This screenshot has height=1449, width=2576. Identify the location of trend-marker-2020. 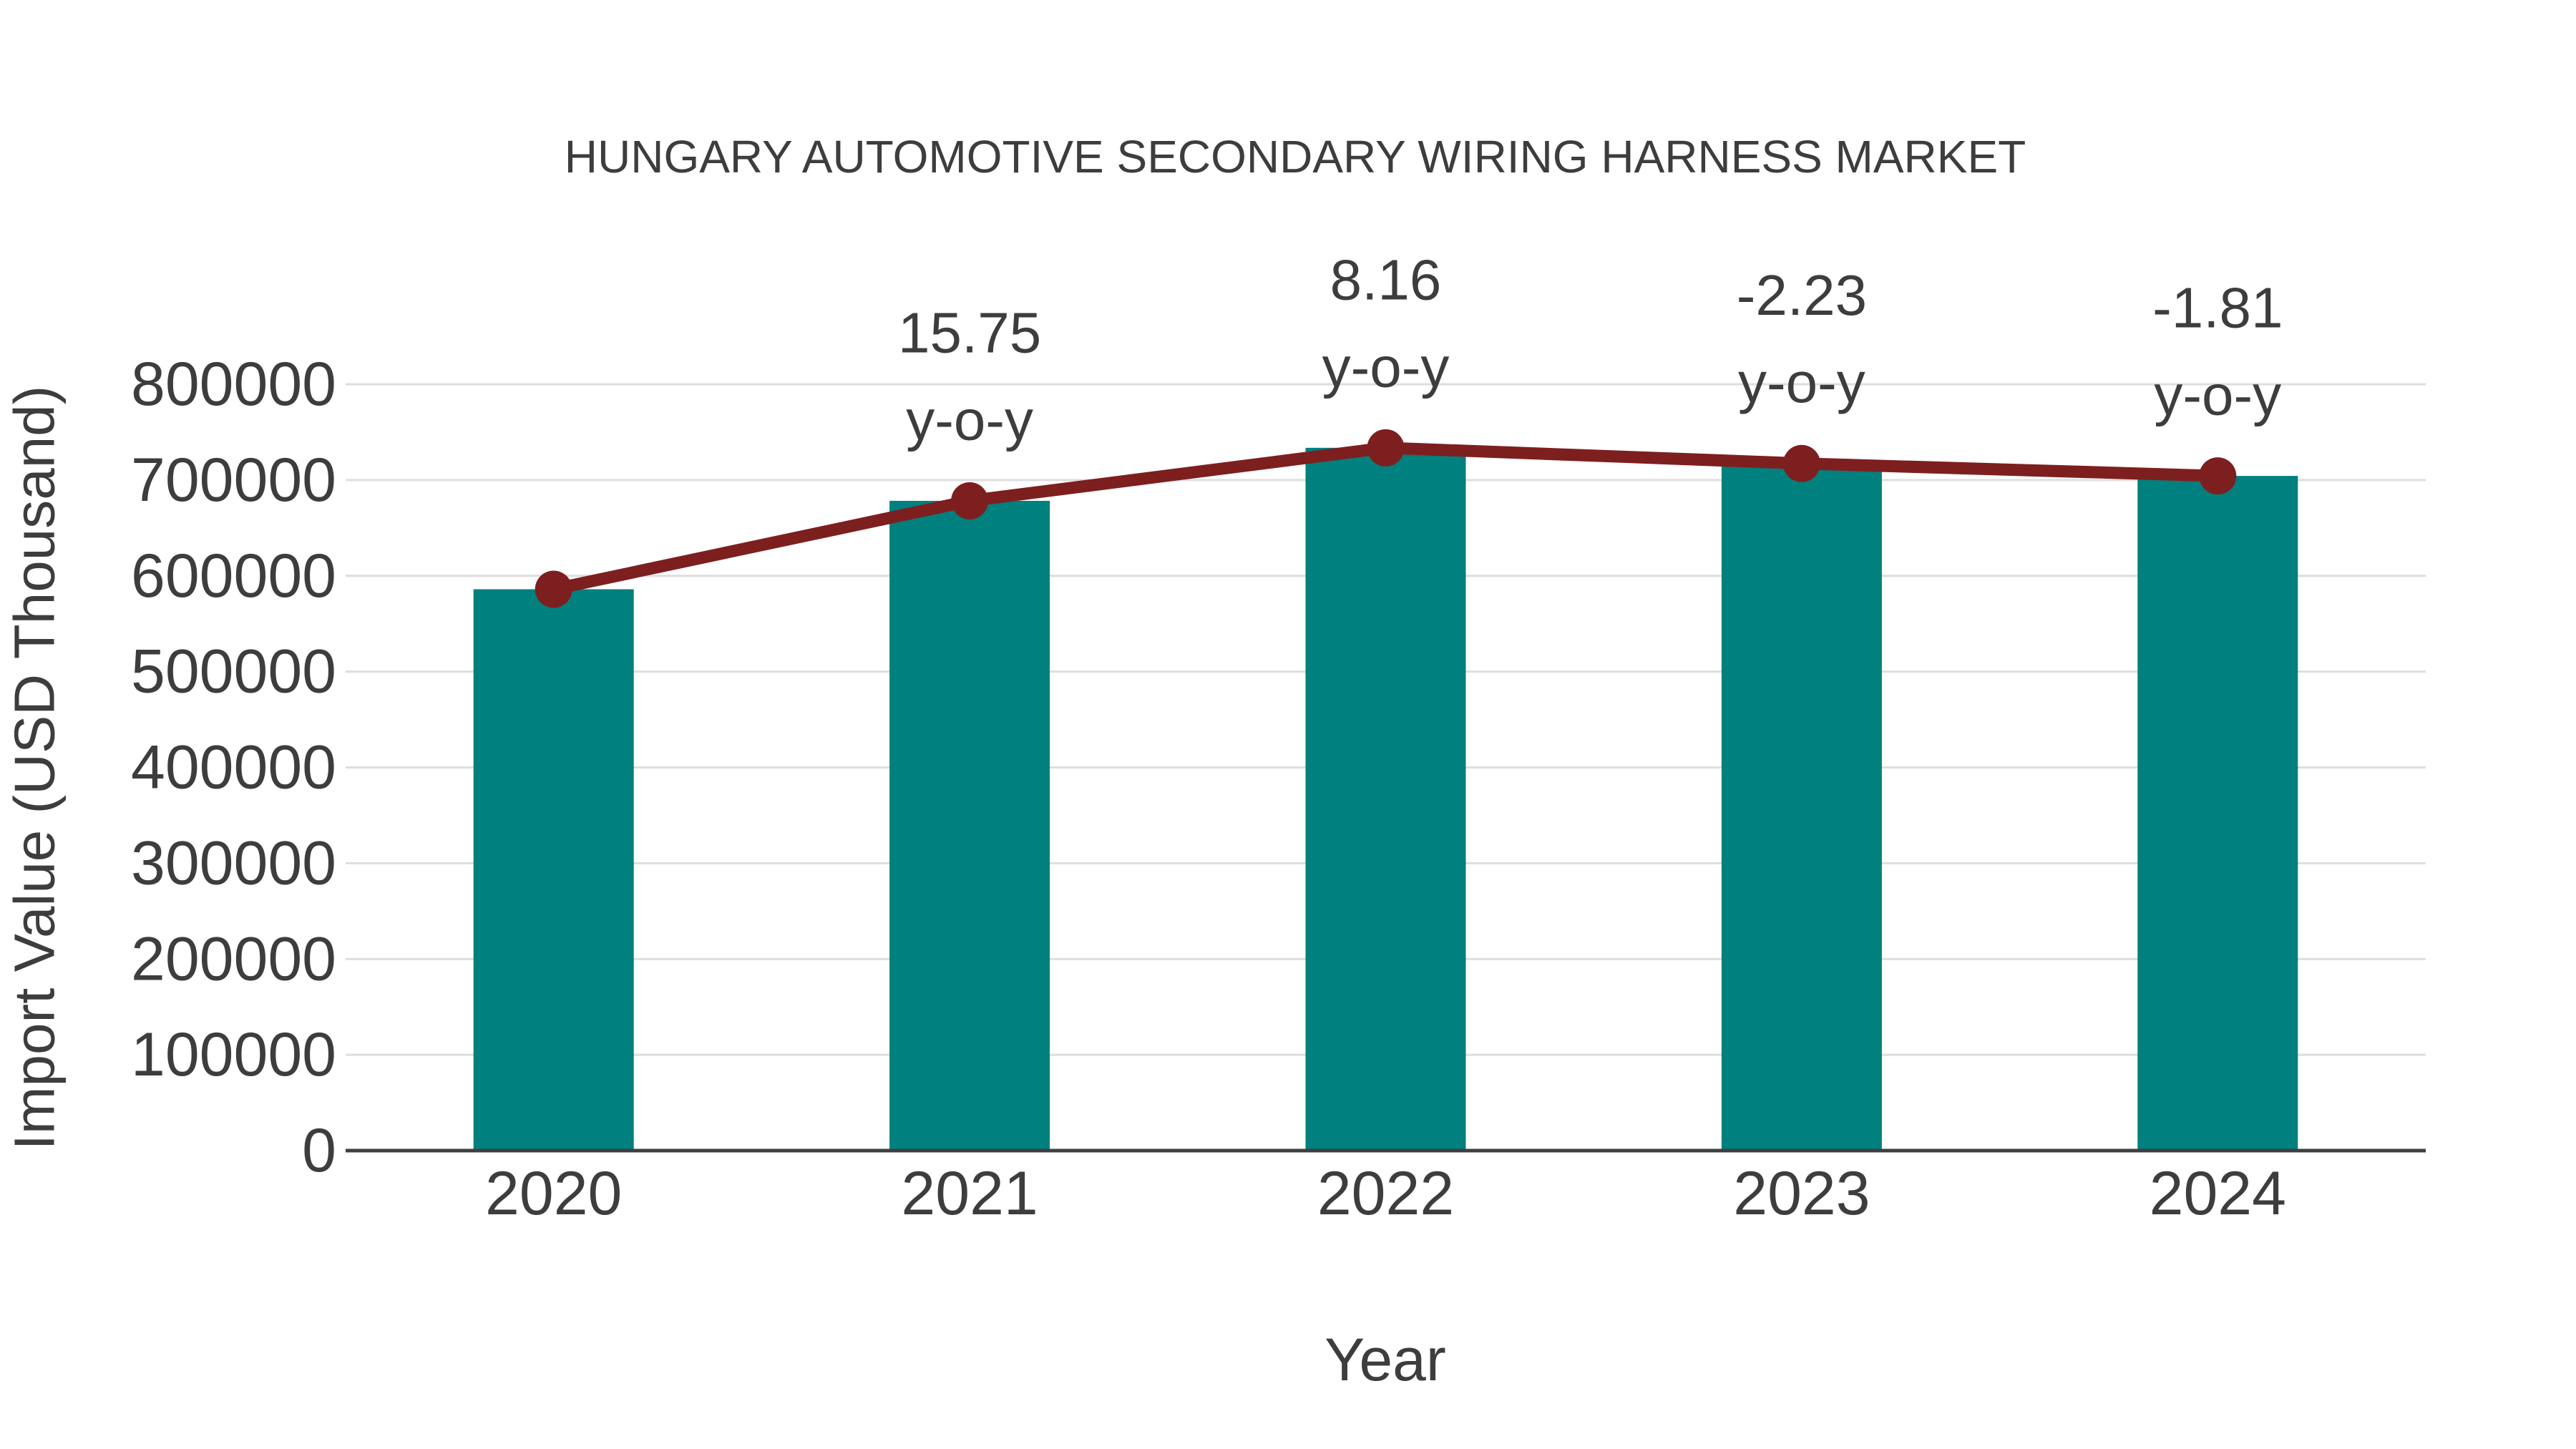
(553, 589).